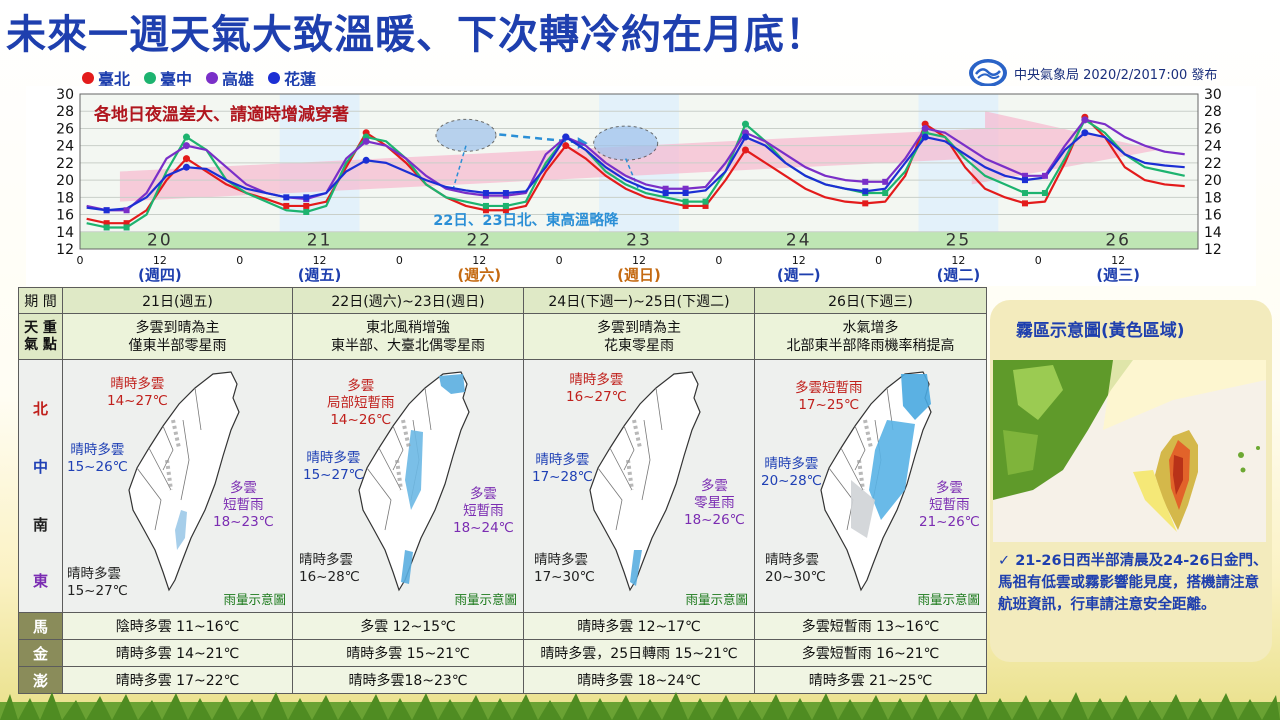 The width and height of the screenshot is (1280, 720). Describe the element at coordinates (177, 336) in the screenshot. I see `feature-cell: 多雲到晴為主 僅東半部零星雨` at that location.